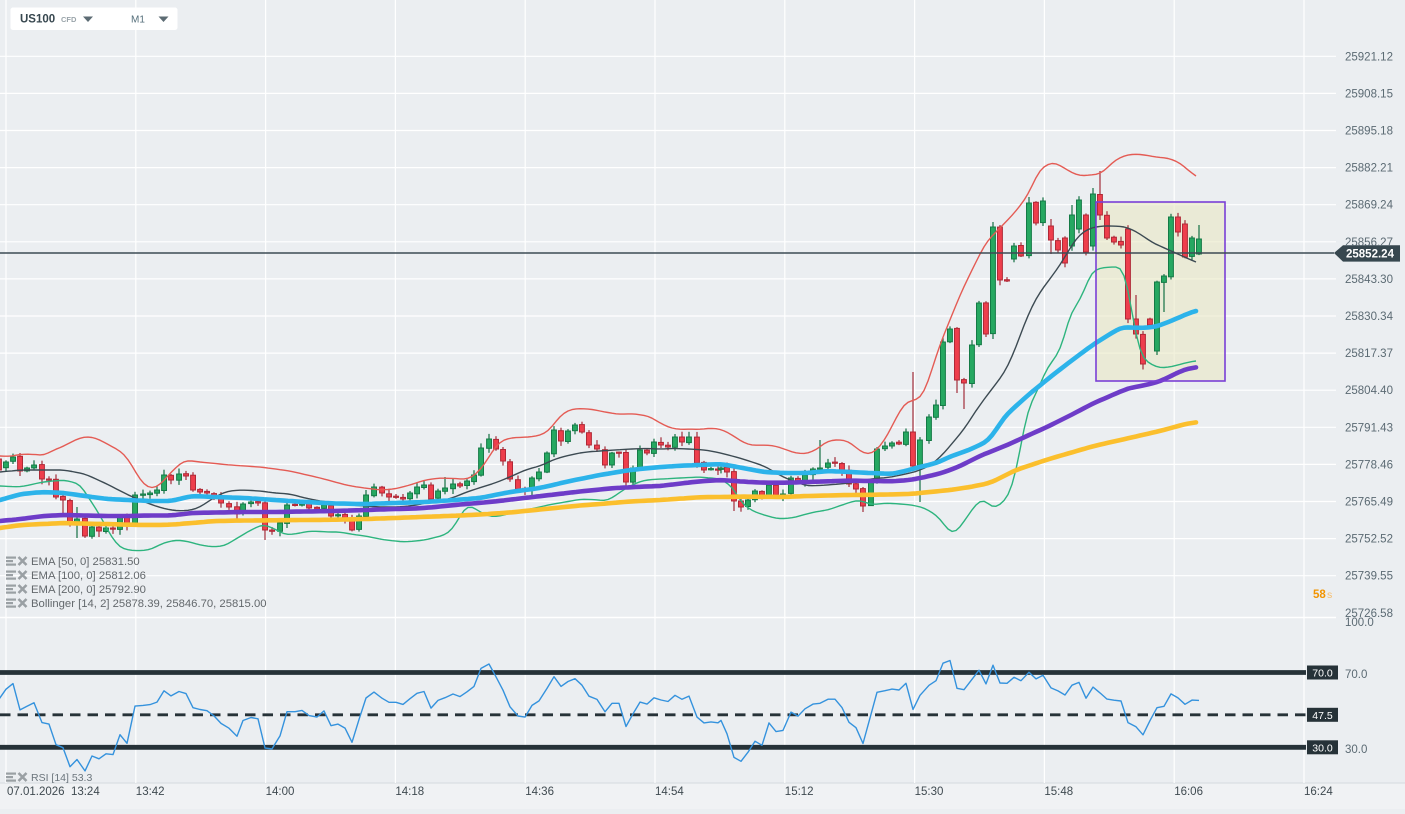  Describe the element at coordinates (1369, 540) in the screenshot. I see `svg-text: 25752.52` at that location.